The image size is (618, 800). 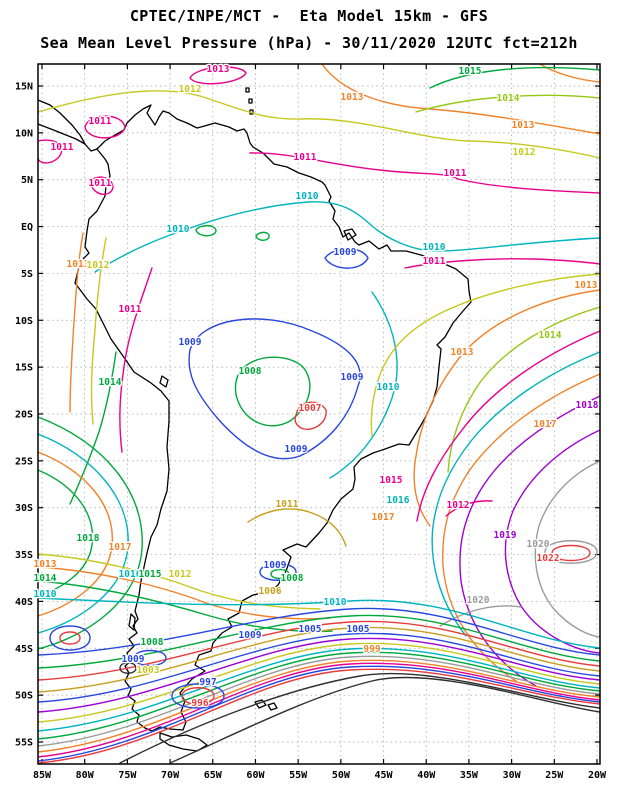 What do you see at coordinates (148, 670) in the screenshot?
I see `contour-label: 1003` at bounding box center [148, 670].